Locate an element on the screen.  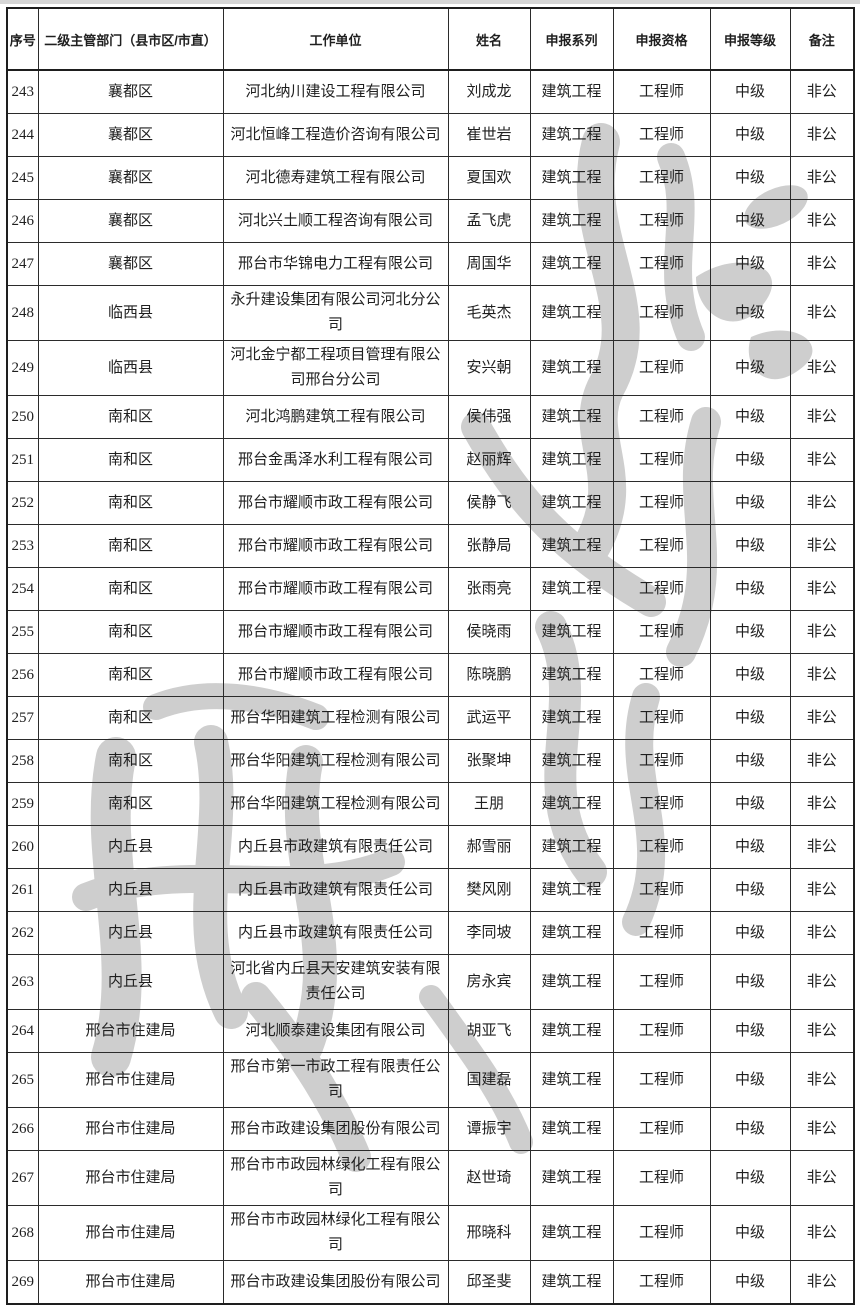
table-row: 245 襄都区 河北德寿建筑工程有限公司 夏国欢 建筑工程 工程师 中级 非公 is located at coordinates (430, 178).